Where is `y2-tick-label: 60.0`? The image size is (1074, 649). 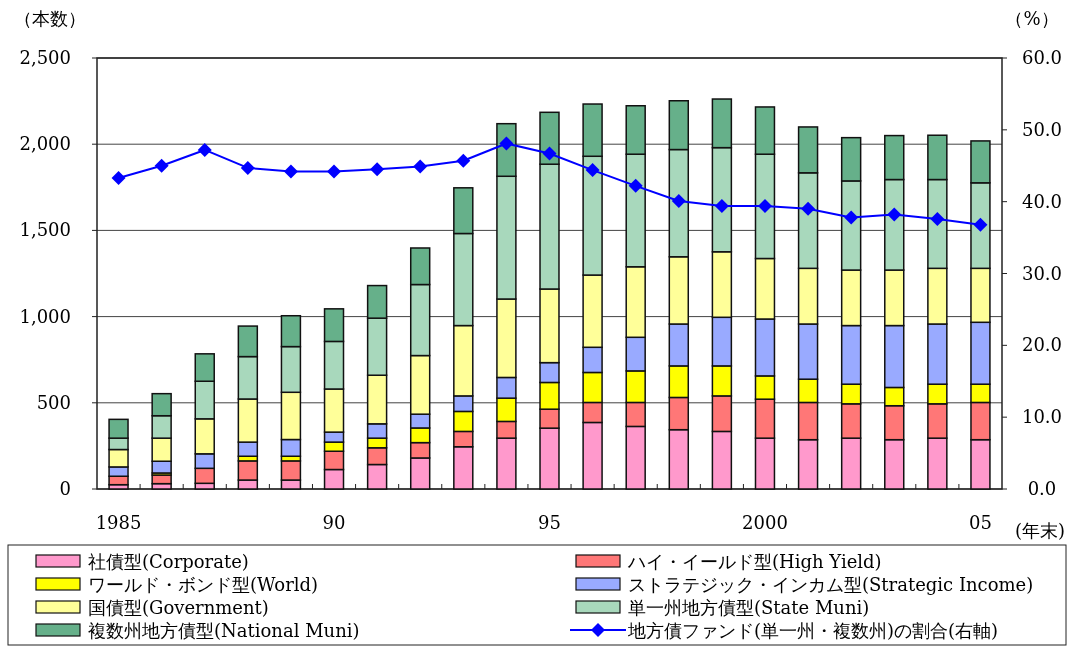 y2-tick-label: 60.0 is located at coordinates (1042, 57).